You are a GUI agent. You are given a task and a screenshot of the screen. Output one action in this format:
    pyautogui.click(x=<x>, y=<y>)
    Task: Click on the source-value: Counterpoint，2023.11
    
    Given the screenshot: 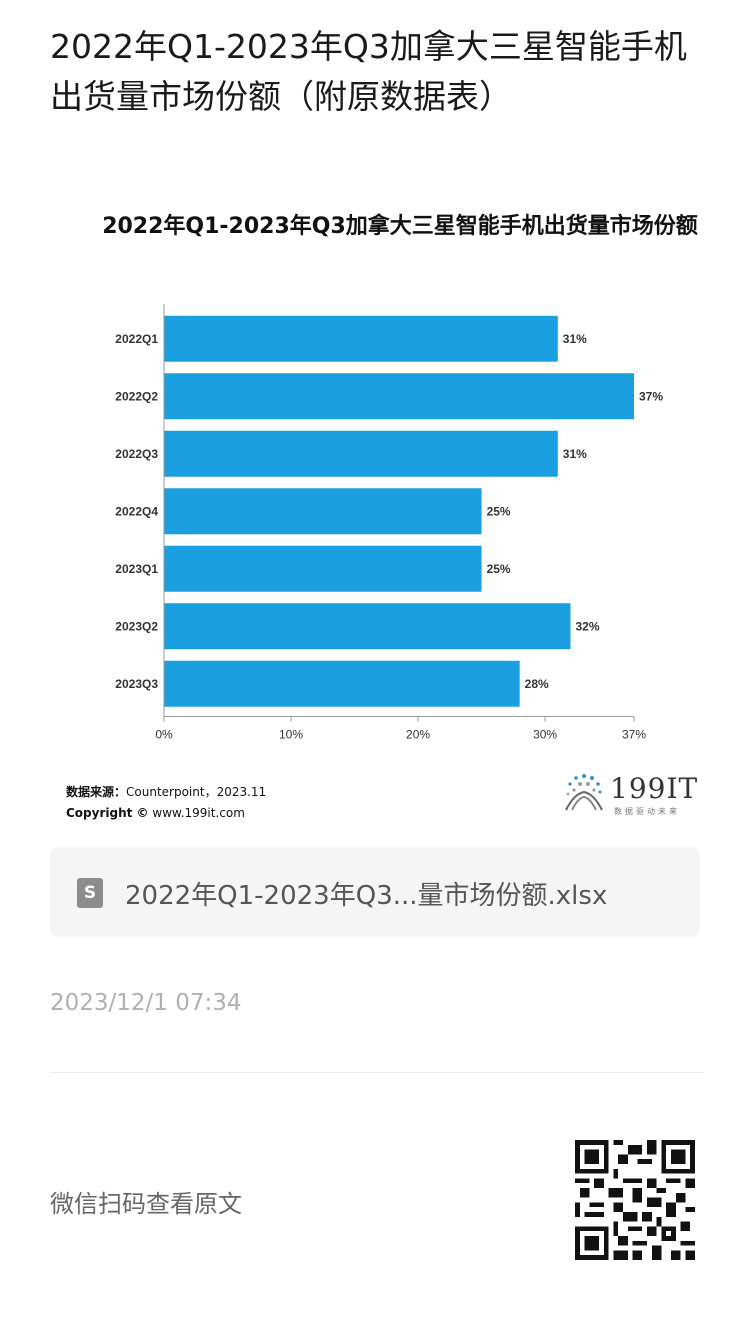 What is the action you would take?
    pyautogui.click(x=196, y=792)
    